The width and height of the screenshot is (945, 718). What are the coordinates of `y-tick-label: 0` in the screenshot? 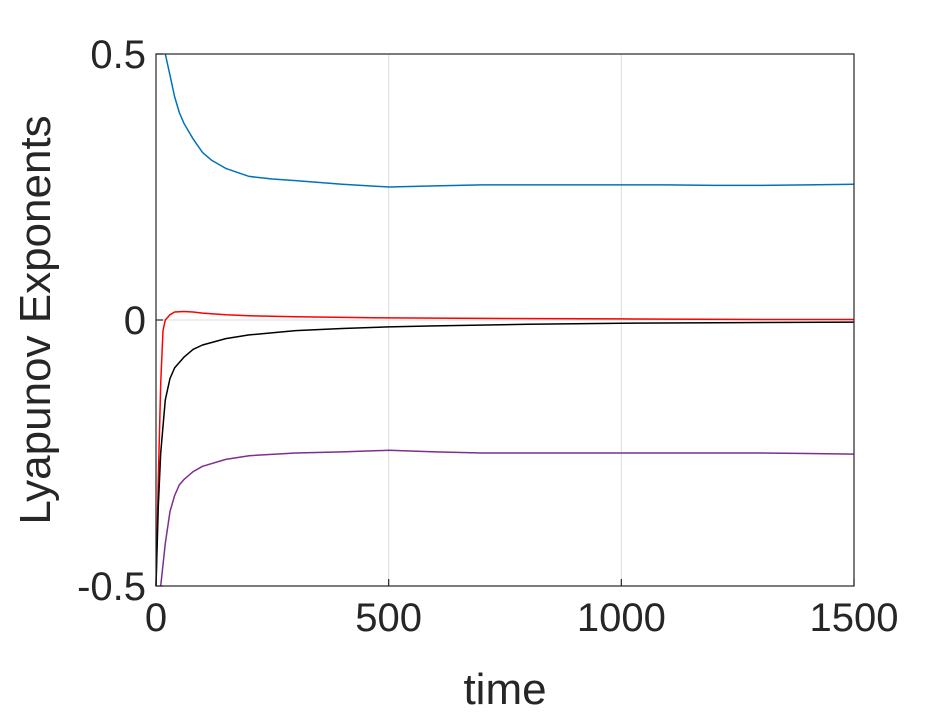 It's located at (135, 321).